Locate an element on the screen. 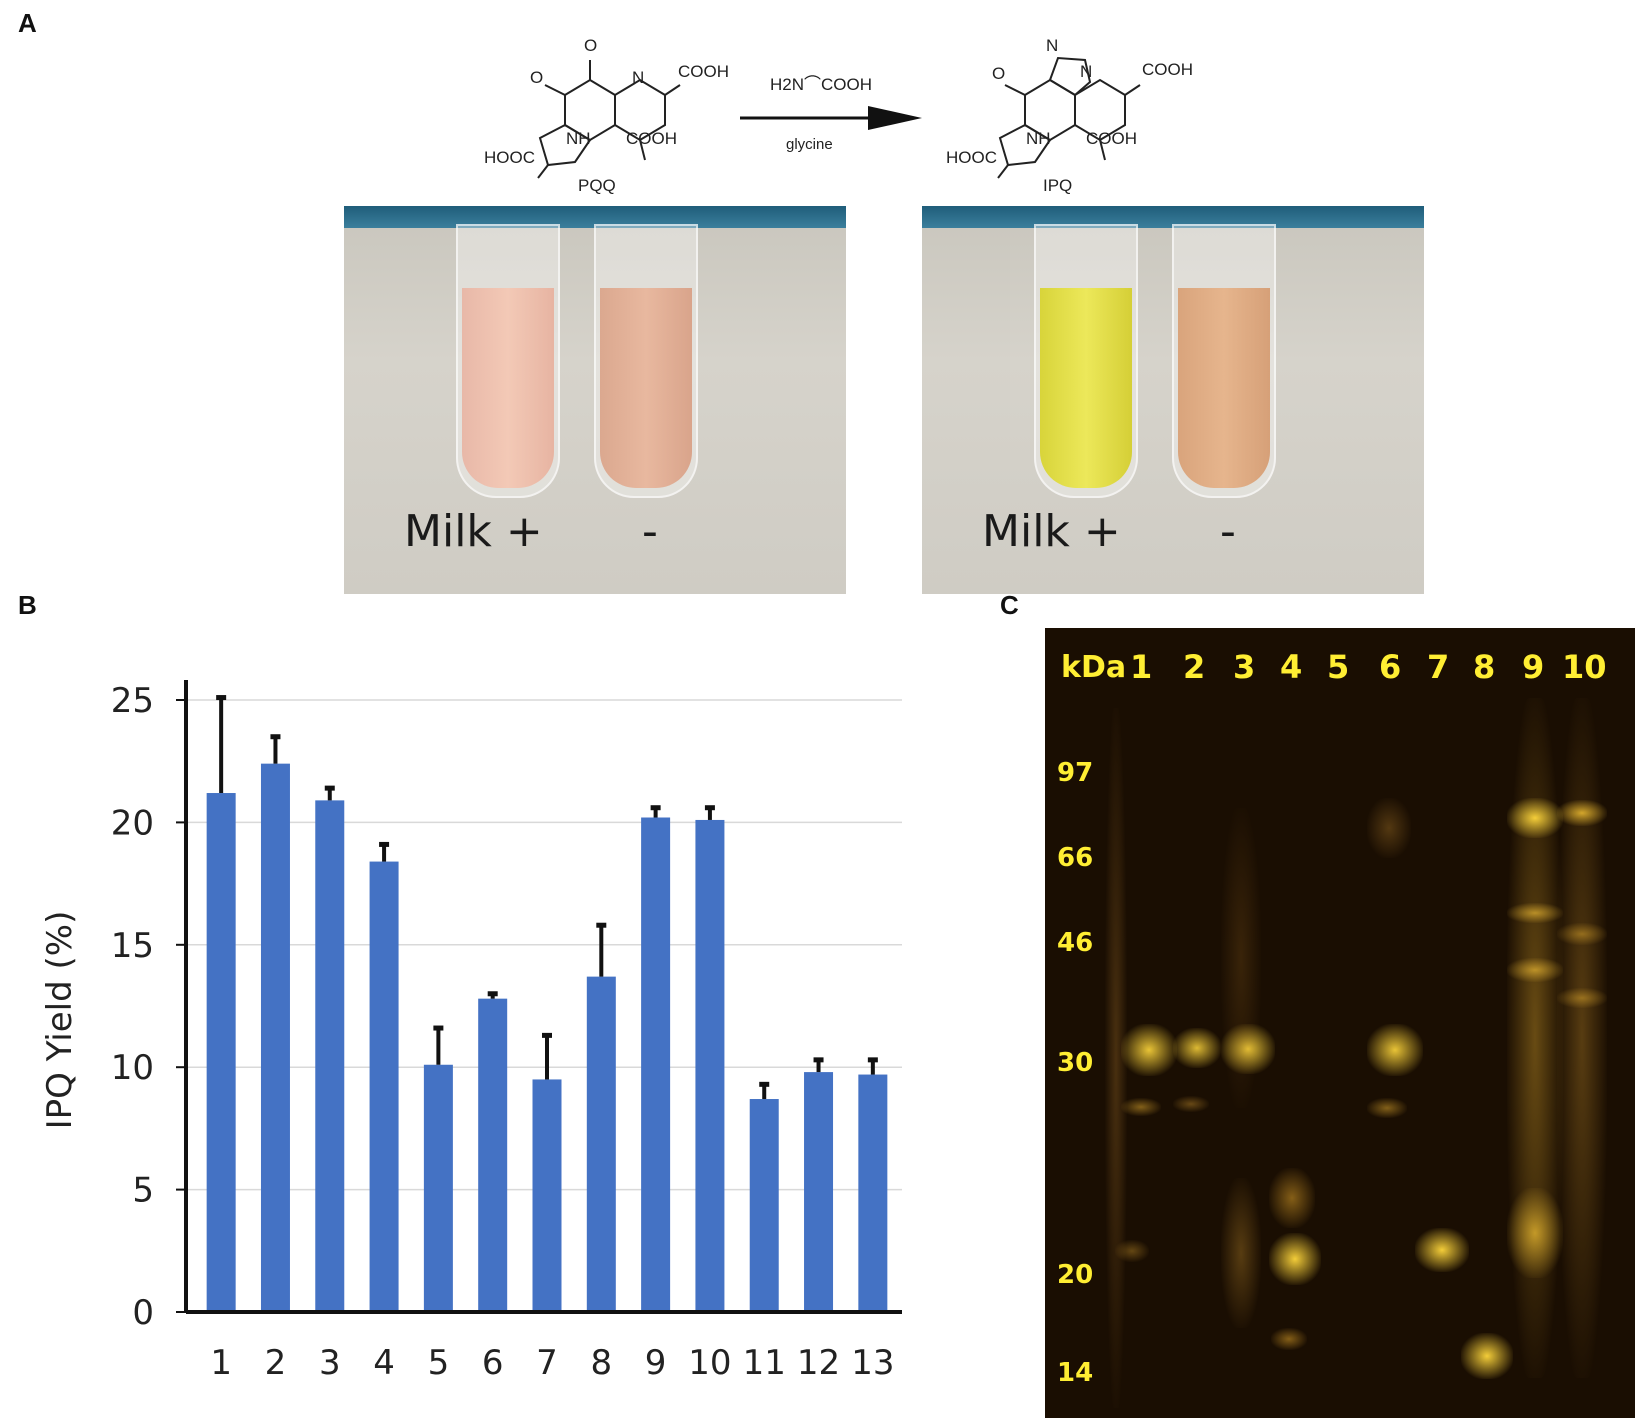  gel-marker-label: 66 is located at coordinates (1075, 858).